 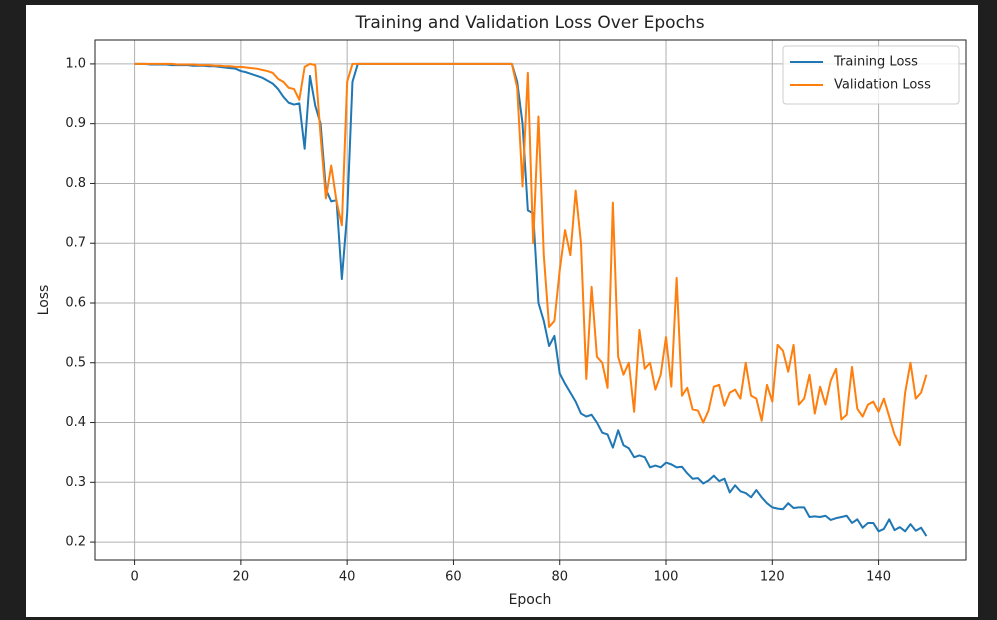 I want to click on x-tick-label: 120, so click(x=772, y=577).